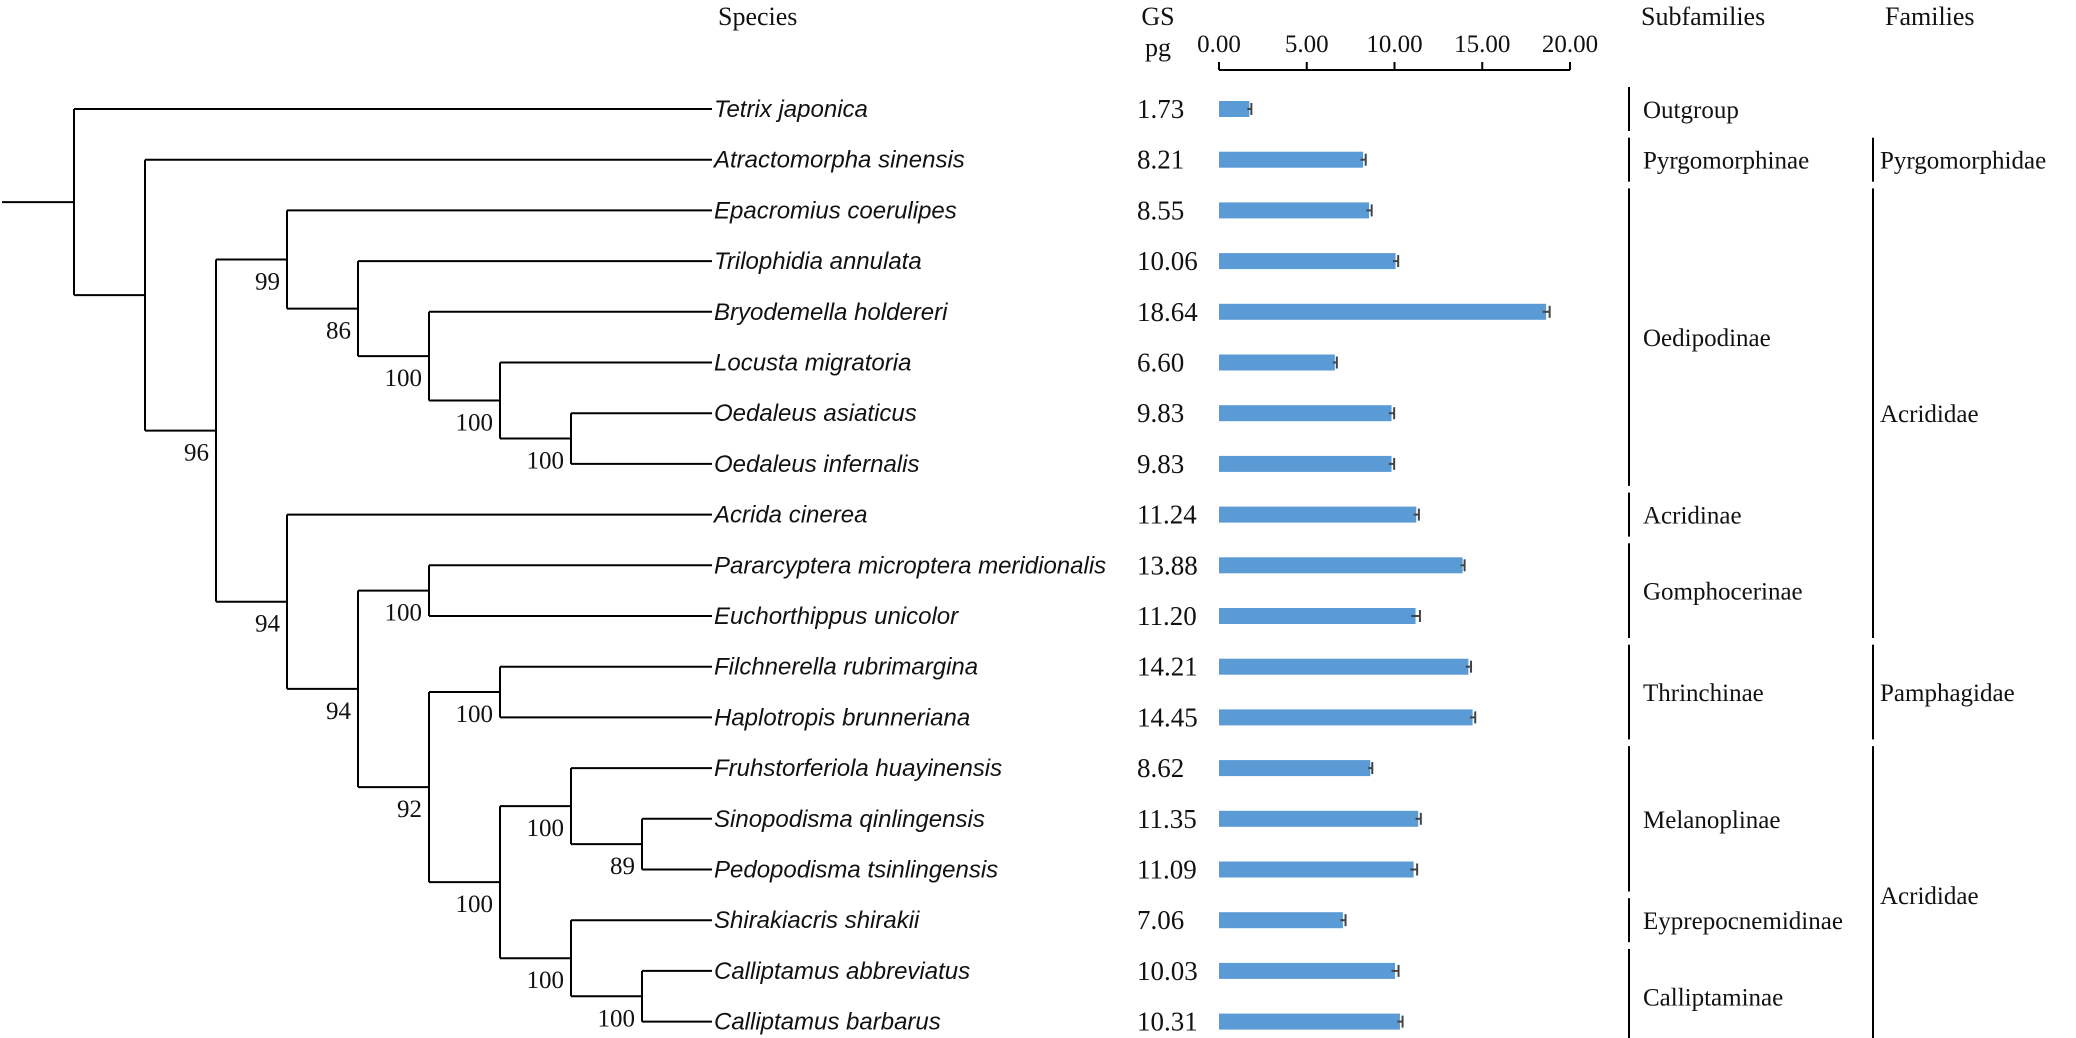  Describe the element at coordinates (338, 331) in the screenshot. I see `bootstrap-support-label: 86` at that location.